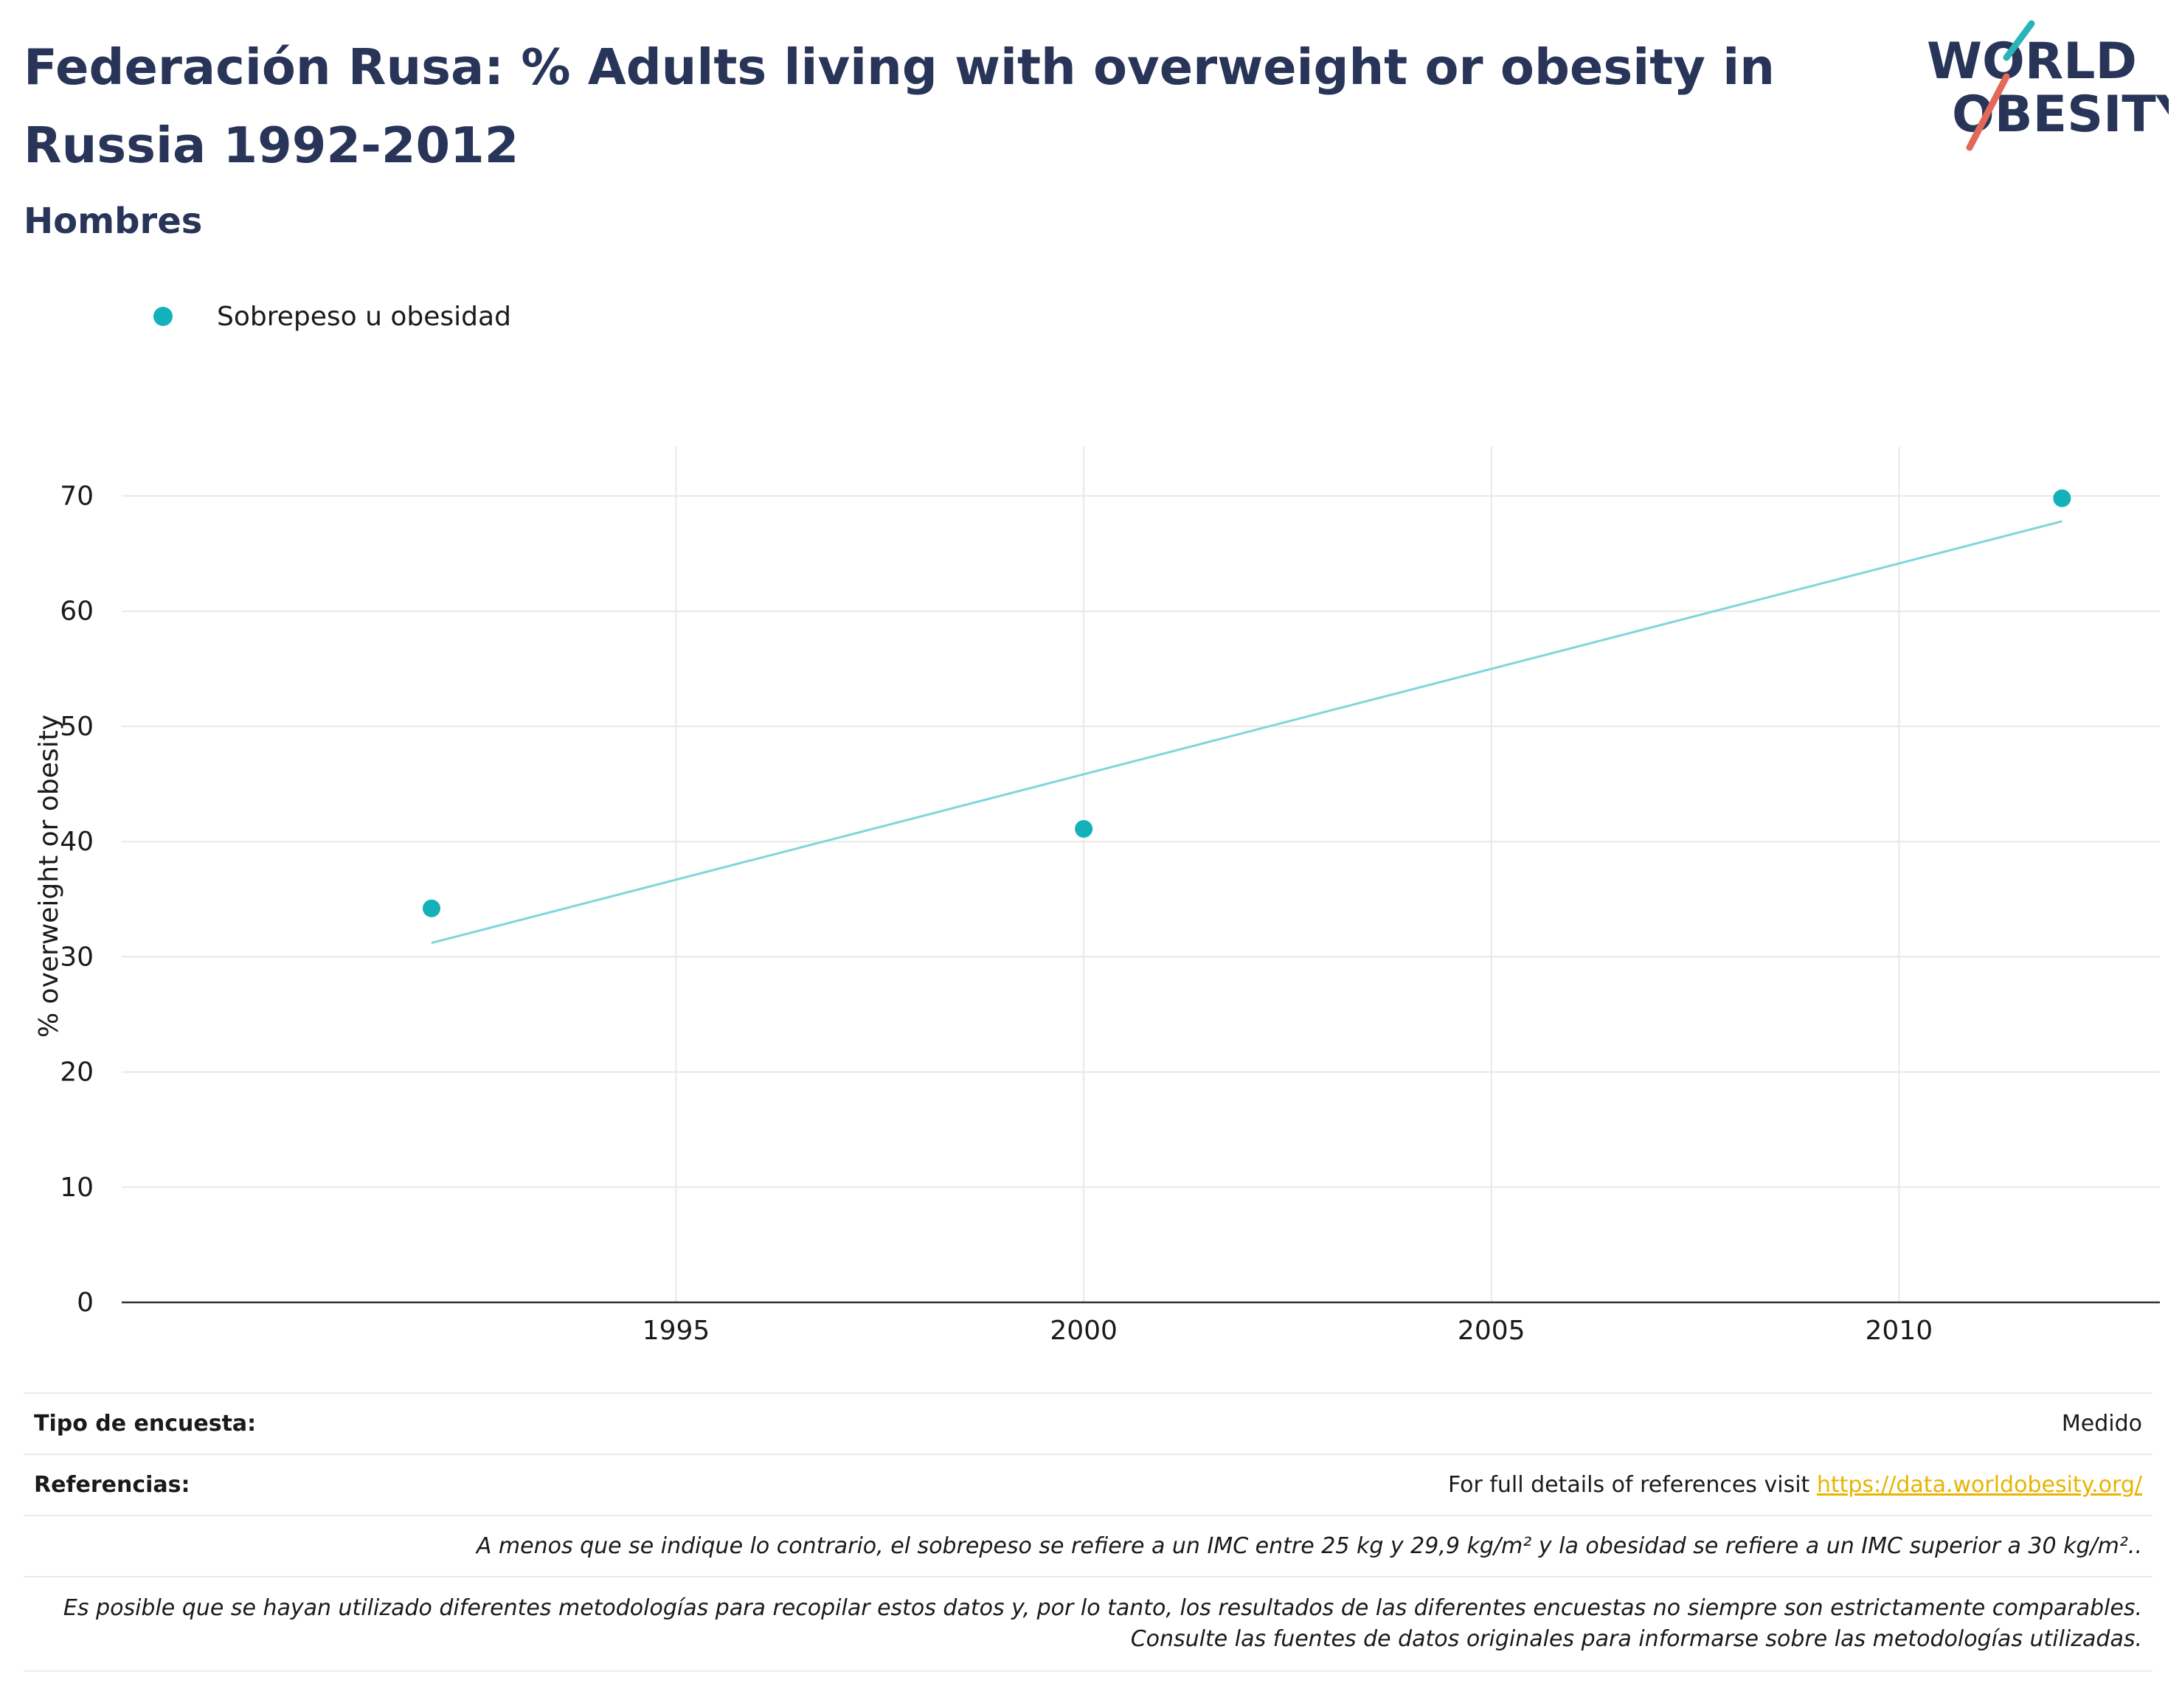  What do you see at coordinates (2101, 1424) in the screenshot?
I see `survey-type-value: Medido` at bounding box center [2101, 1424].